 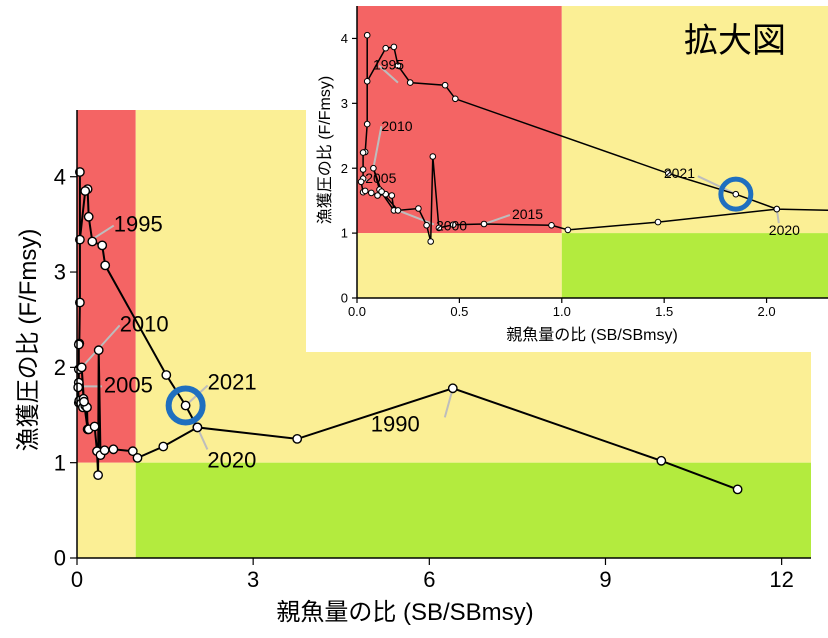 I want to click on year-label: 1995, so click(x=388, y=65).